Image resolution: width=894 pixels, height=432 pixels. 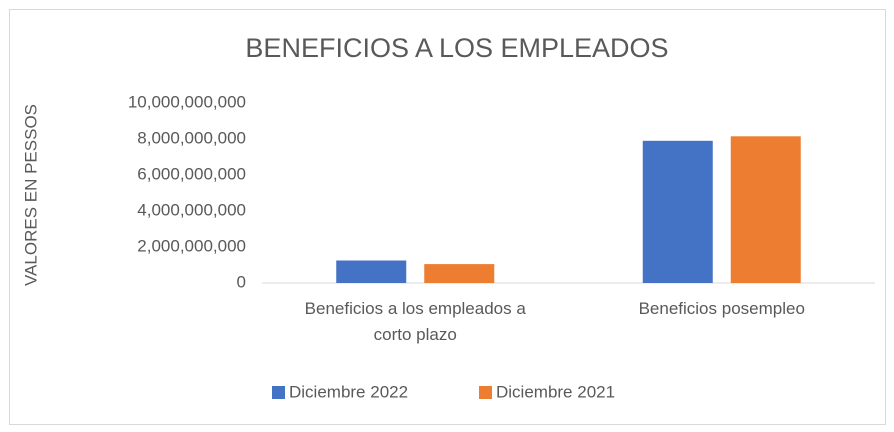 I want to click on y-axis-label: VALORES EN PESSOS, so click(x=30, y=195).